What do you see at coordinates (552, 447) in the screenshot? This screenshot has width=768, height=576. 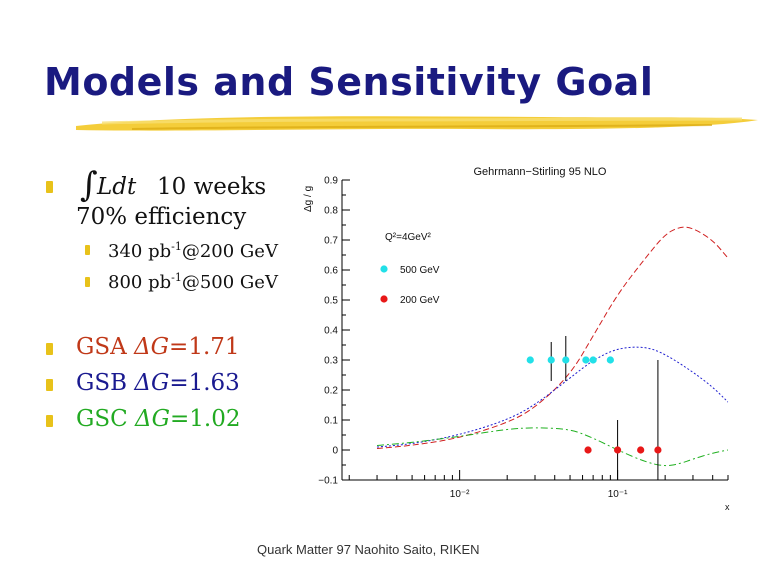 I see `series-line-dashdot` at bounding box center [552, 447].